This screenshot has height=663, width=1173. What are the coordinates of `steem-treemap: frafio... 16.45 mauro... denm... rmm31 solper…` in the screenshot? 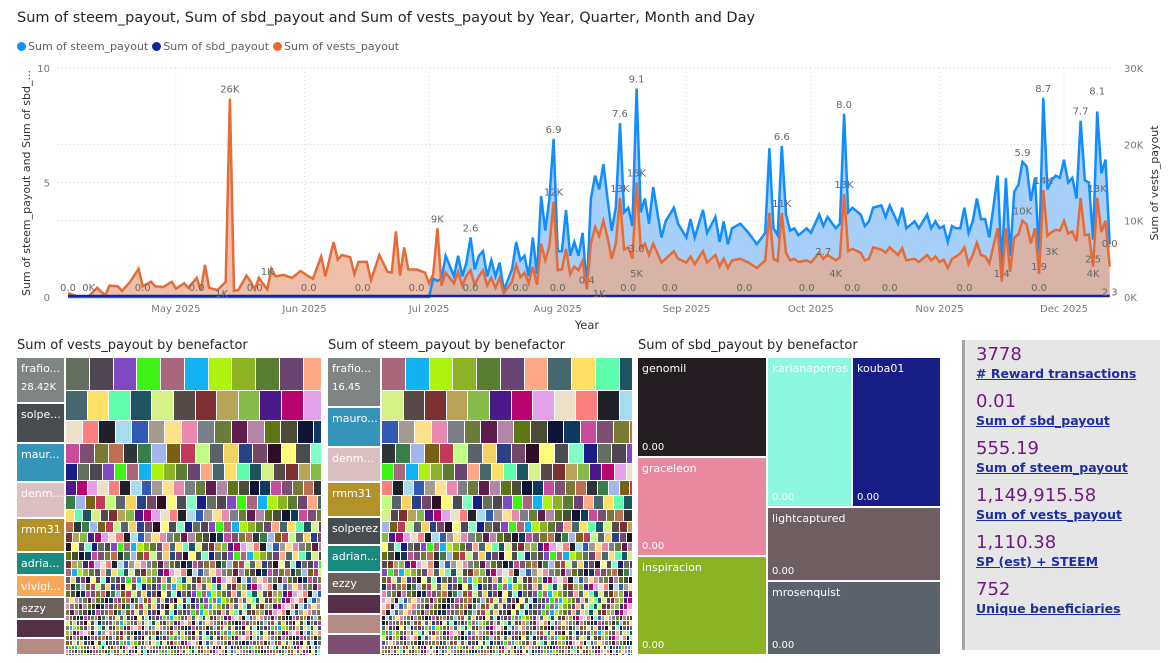 It's located at (481, 507).